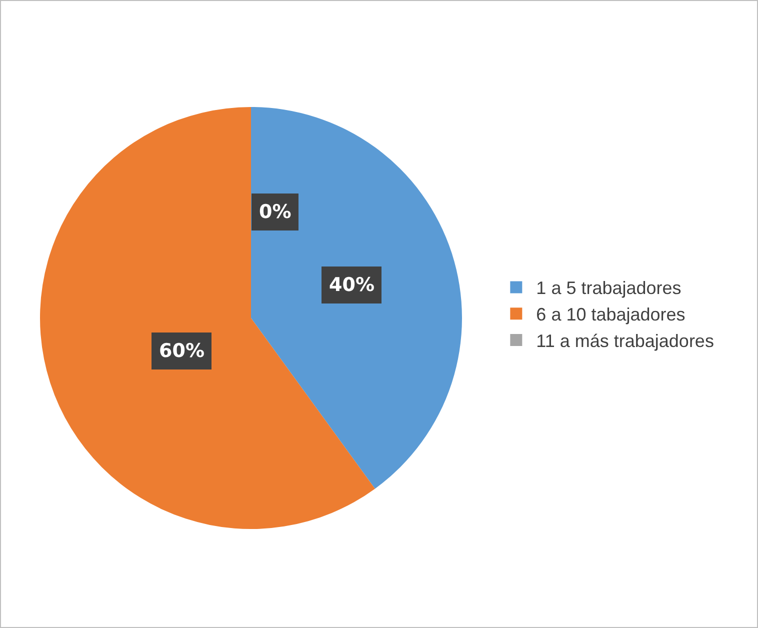 Image resolution: width=758 pixels, height=628 pixels. Describe the element at coordinates (625, 341) in the screenshot. I see `legend-label: 11 a más trabajadores` at that location.